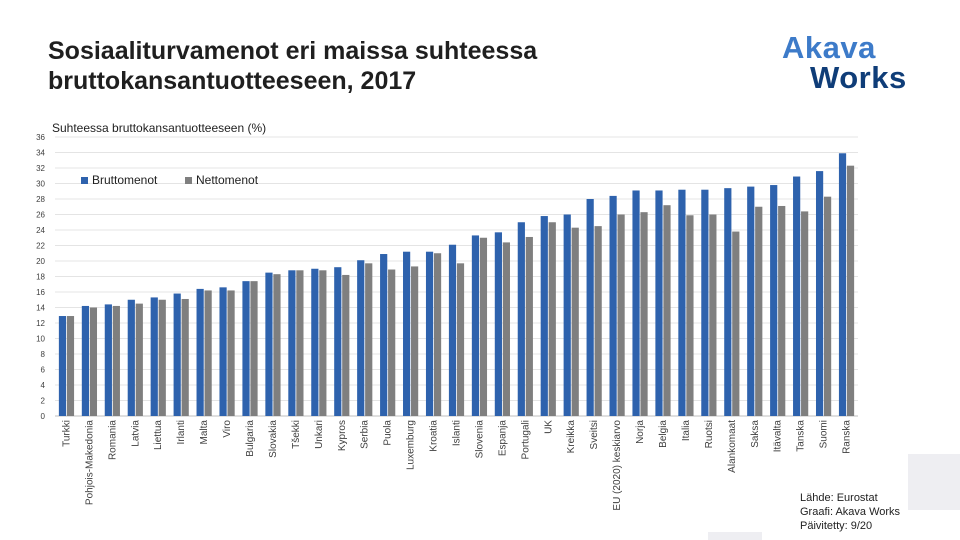 This screenshot has width=960, height=540. I want to click on y-tick-label: 30, so click(40, 184).